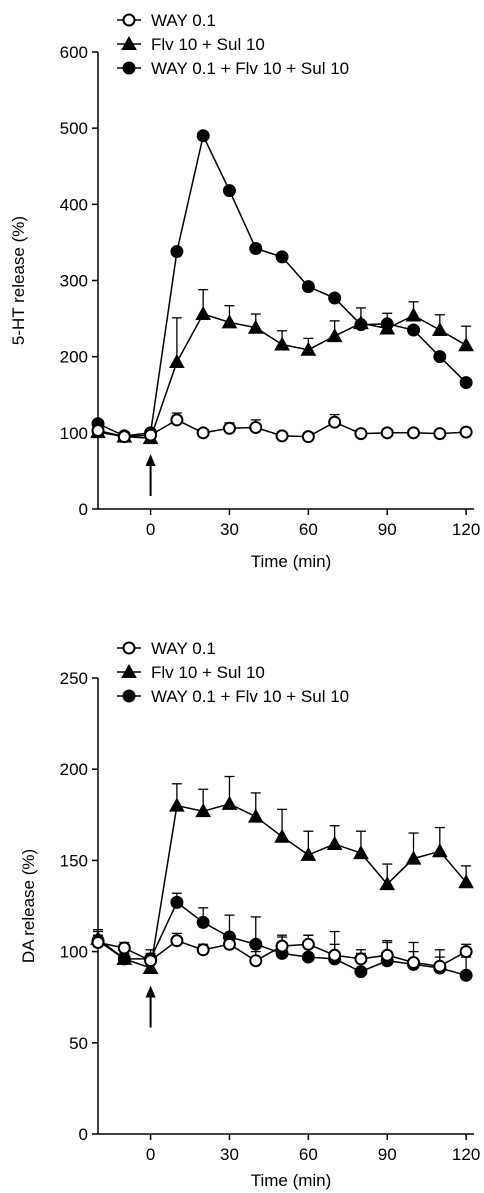 The height and width of the screenshot is (1193, 484). I want to click on y-axis-title: DA release (%), so click(28, 906).